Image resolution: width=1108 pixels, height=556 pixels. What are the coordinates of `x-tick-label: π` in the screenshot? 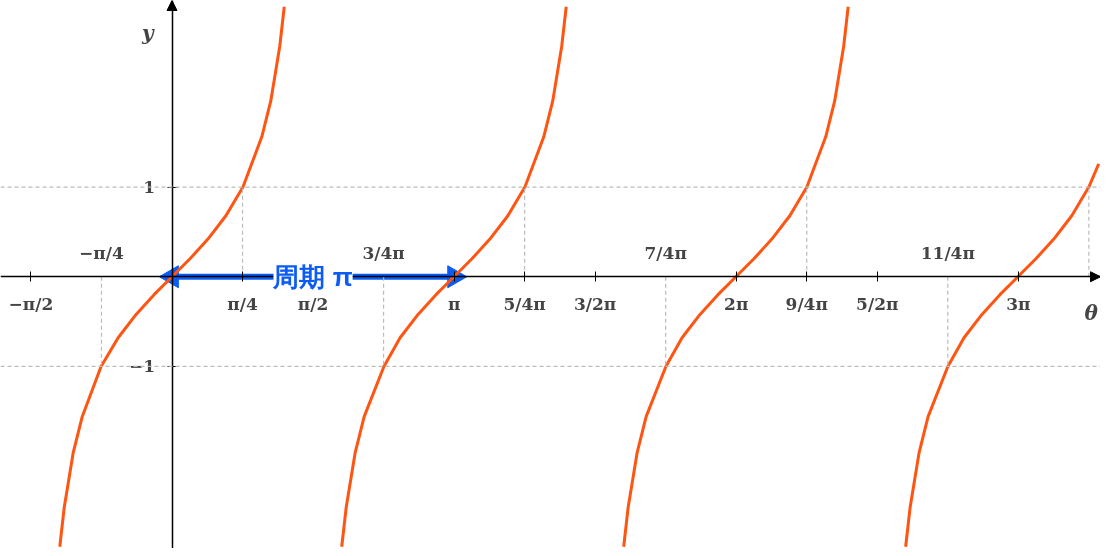 It's located at (454, 303).